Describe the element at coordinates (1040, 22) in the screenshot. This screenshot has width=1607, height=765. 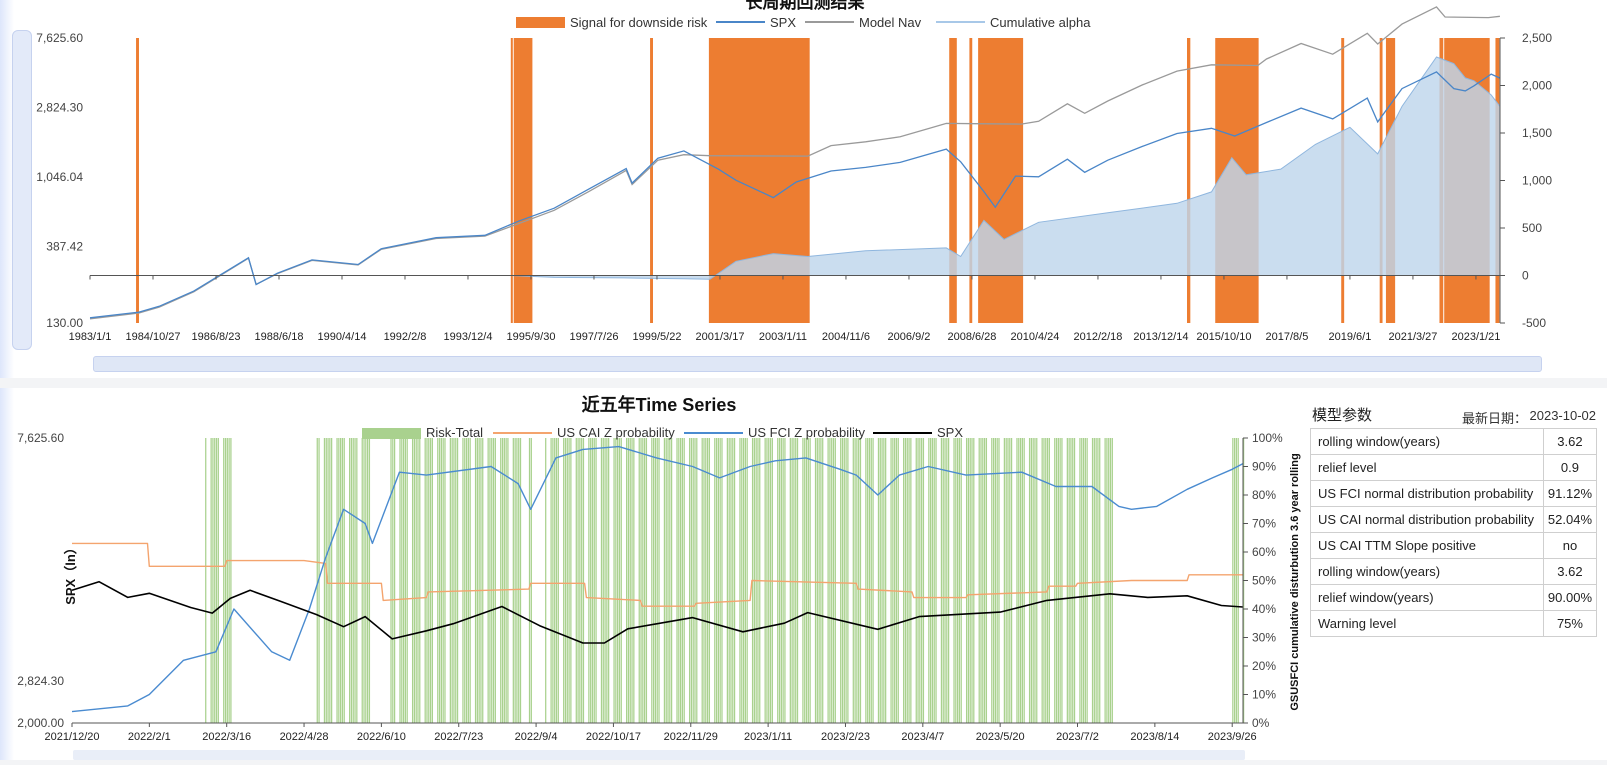
I see `legend-label-cumulative-alpha: Cumulative alpha` at that location.